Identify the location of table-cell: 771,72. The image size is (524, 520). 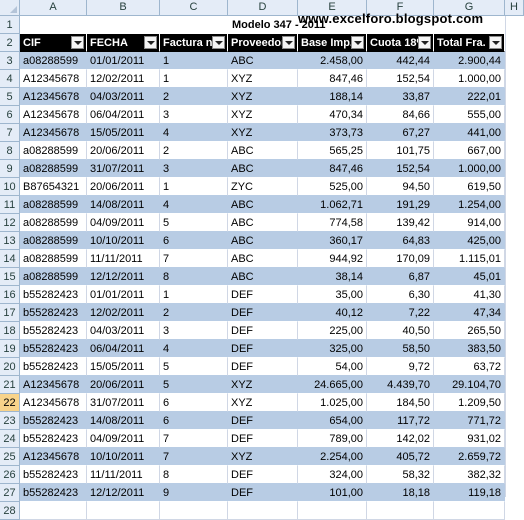
(469, 421).